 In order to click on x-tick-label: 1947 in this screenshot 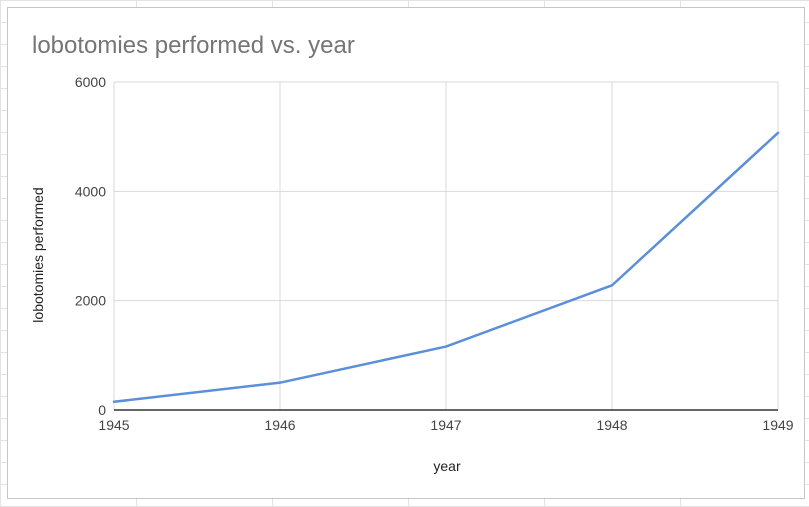, I will do `click(445, 425)`.